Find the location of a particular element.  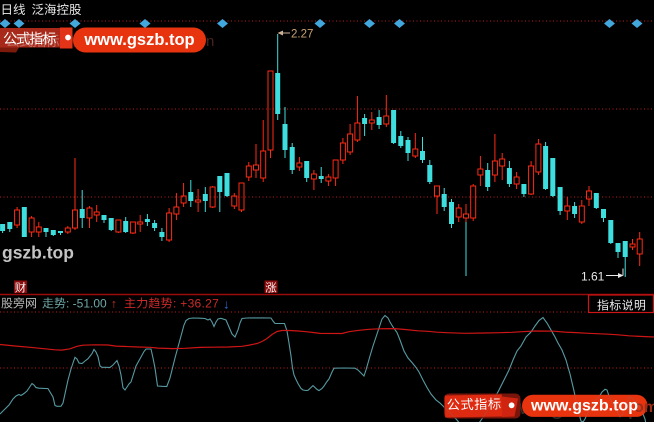

svg-text: 2.27 is located at coordinates (302, 34).